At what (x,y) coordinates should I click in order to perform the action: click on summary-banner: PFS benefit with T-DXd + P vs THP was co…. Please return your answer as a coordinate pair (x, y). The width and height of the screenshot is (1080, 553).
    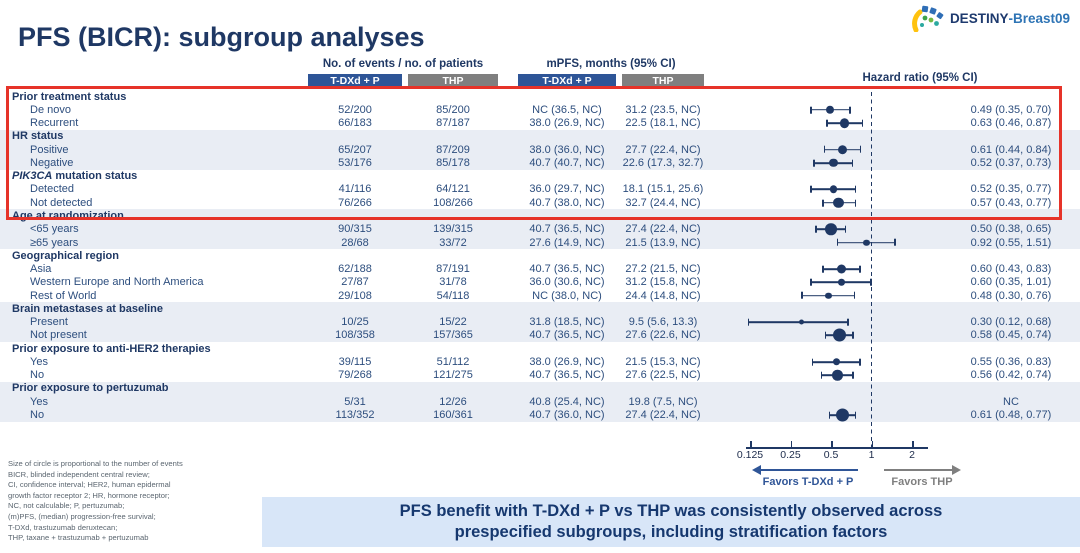
    Looking at the image, I should click on (671, 522).